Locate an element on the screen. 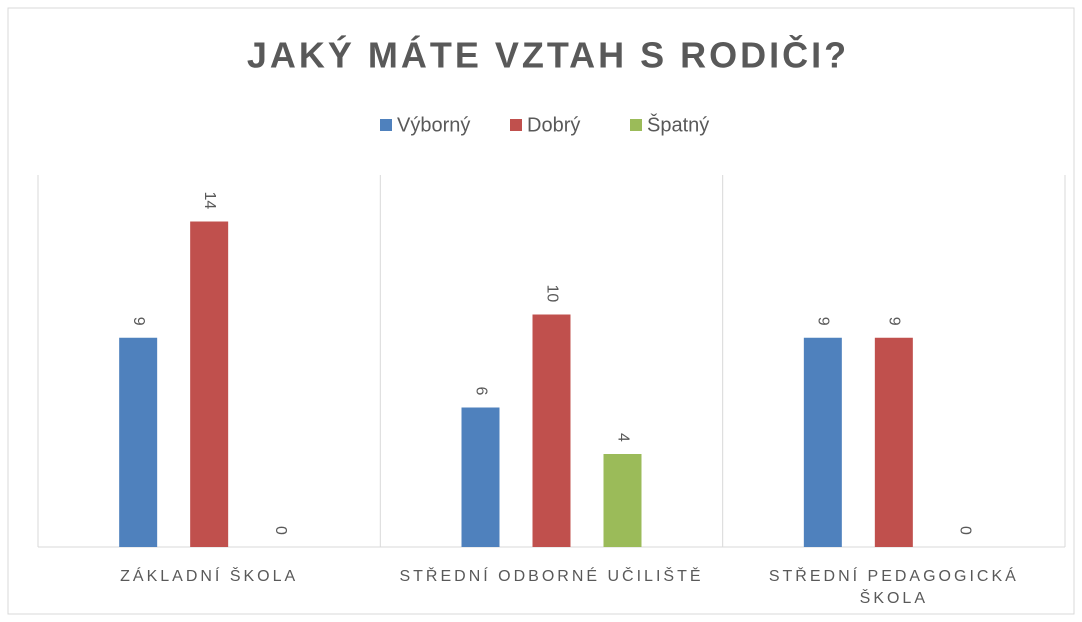 Image resolution: width=1082 pixels, height=622 pixels. data-label: 4 is located at coordinates (622, 437).